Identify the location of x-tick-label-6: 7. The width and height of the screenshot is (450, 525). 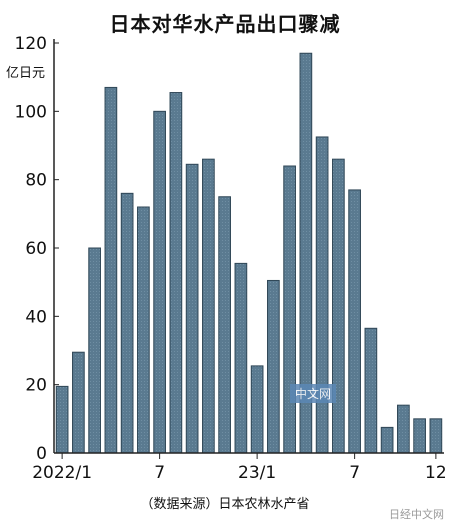
(159, 473).